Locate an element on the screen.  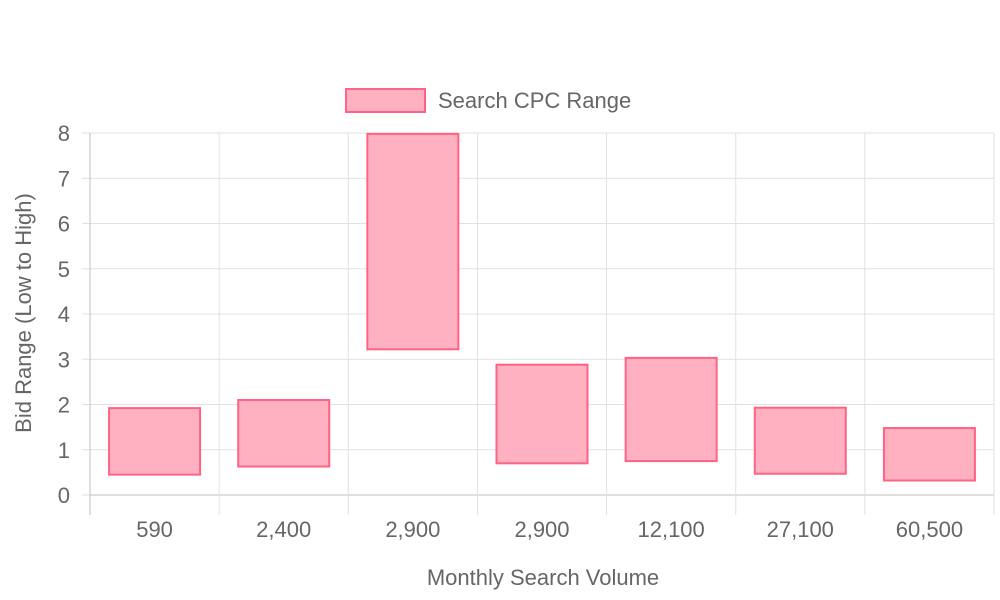
x-tick-label: 590 is located at coordinates (154, 529).